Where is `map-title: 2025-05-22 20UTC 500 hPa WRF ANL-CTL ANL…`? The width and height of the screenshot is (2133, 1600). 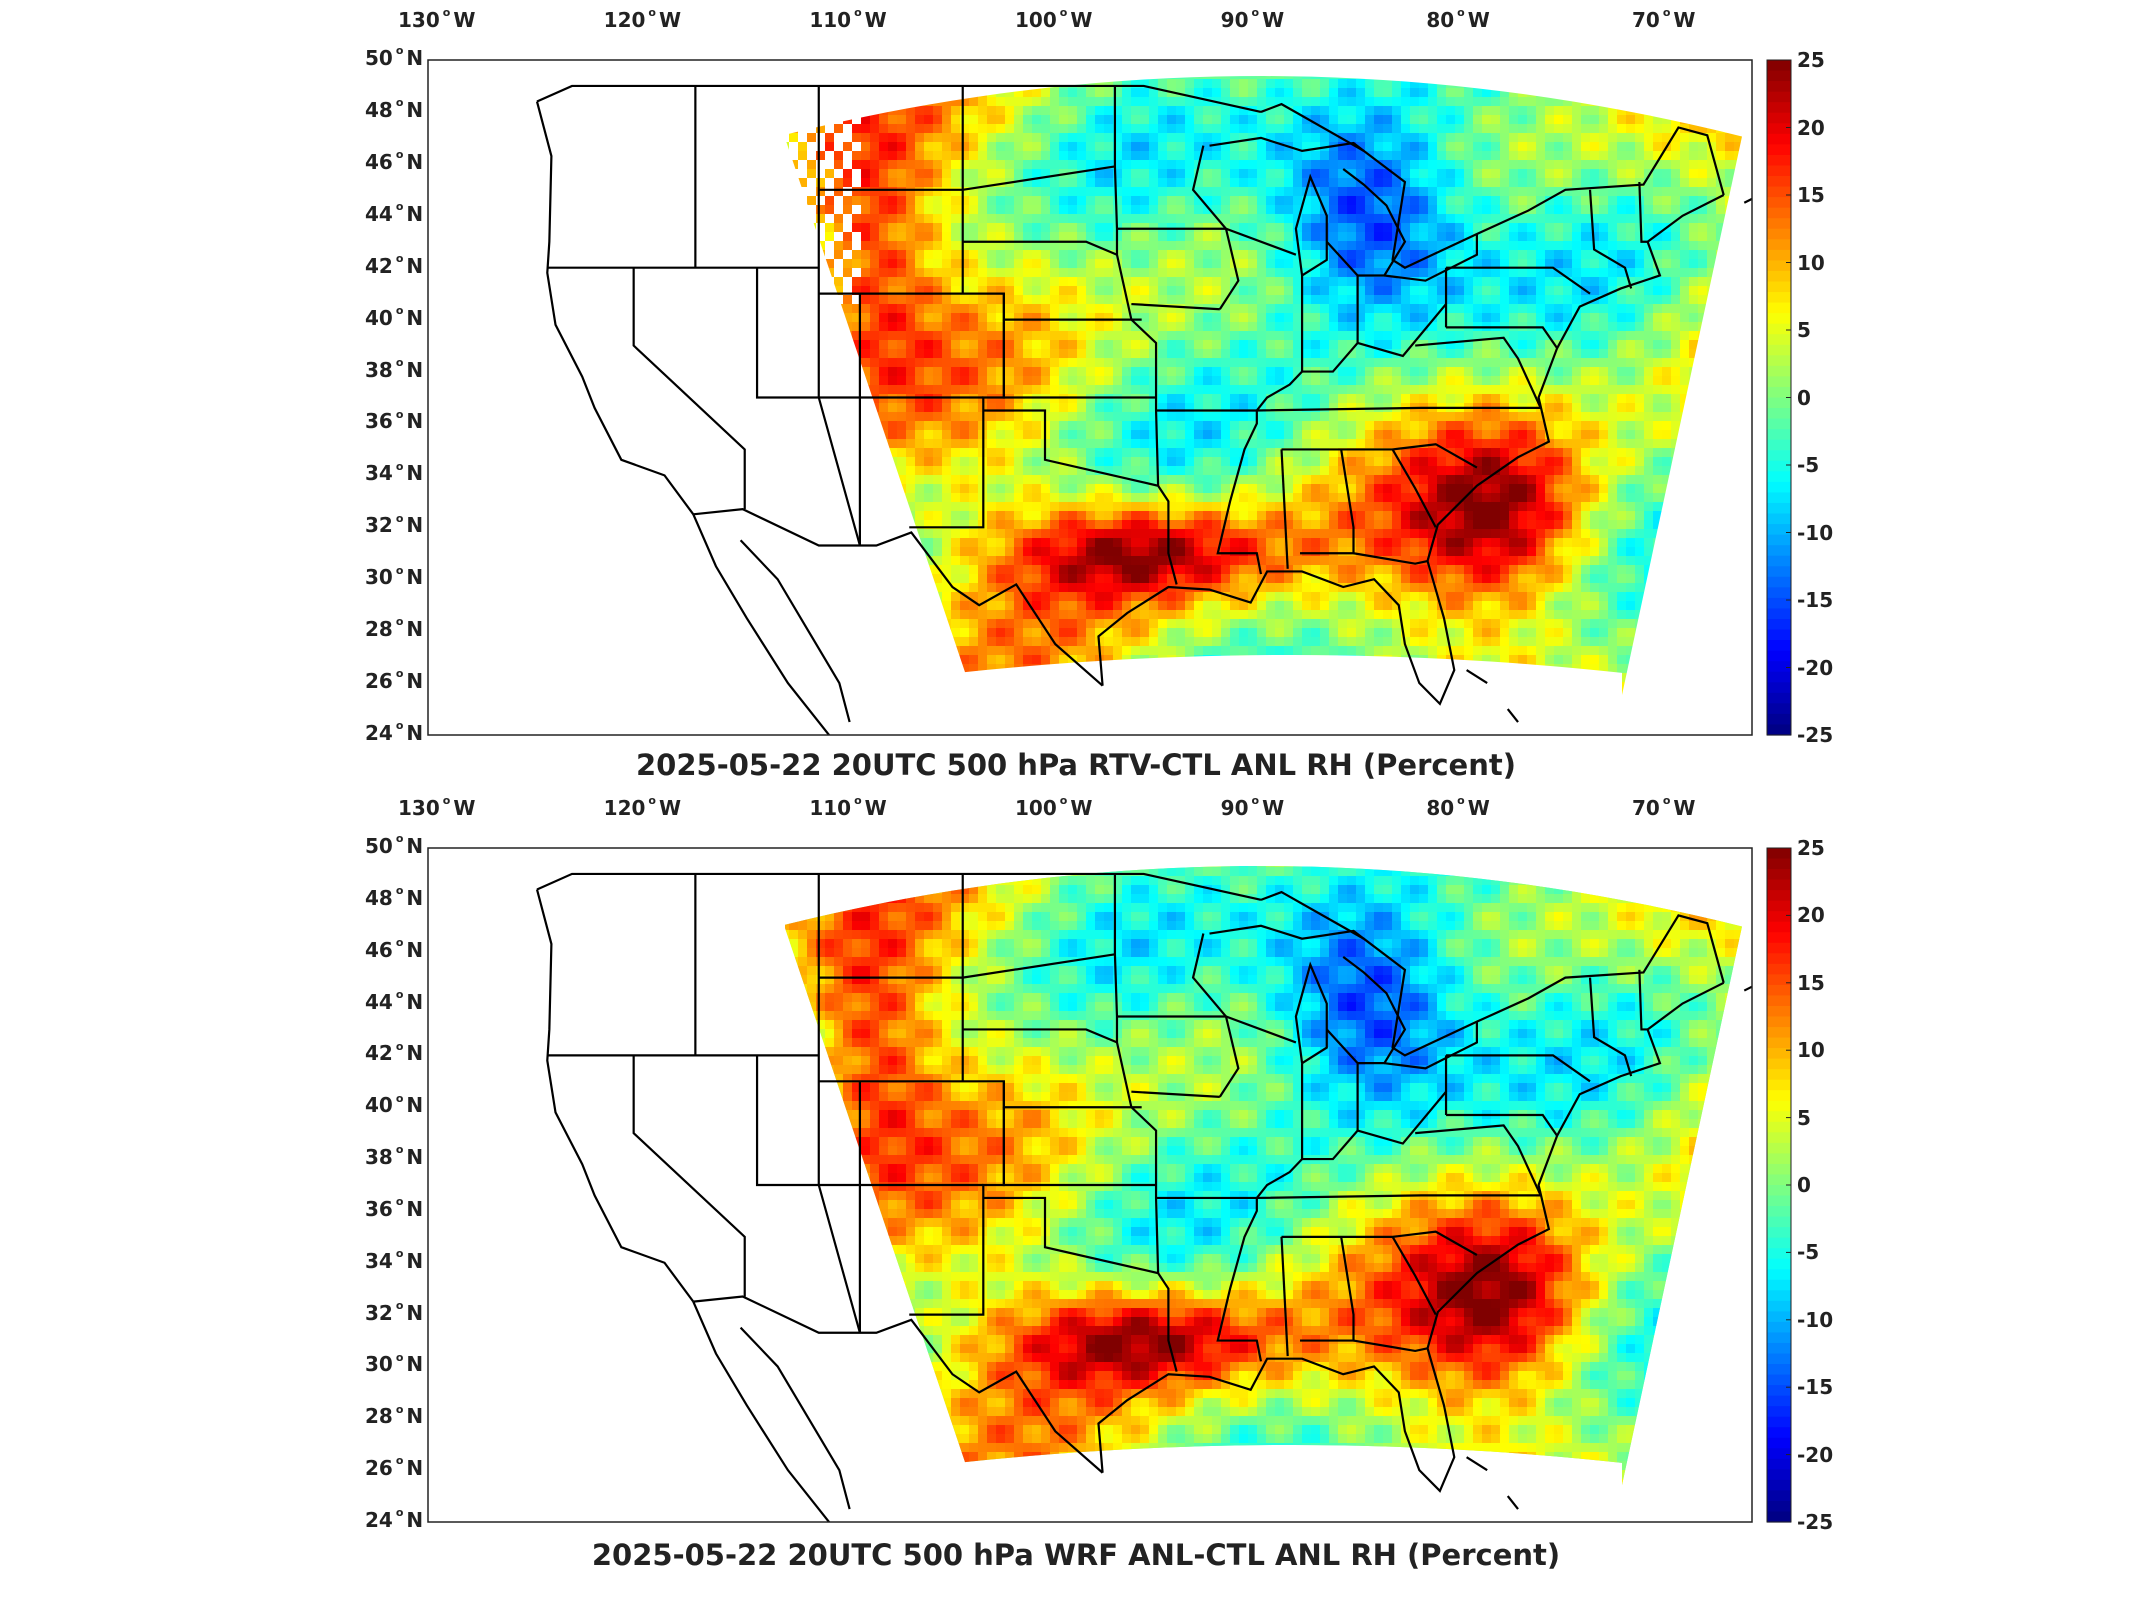 map-title: 2025-05-22 20UTC 500 hPa WRF ANL-CTL ANL… is located at coordinates (1076, 1555).